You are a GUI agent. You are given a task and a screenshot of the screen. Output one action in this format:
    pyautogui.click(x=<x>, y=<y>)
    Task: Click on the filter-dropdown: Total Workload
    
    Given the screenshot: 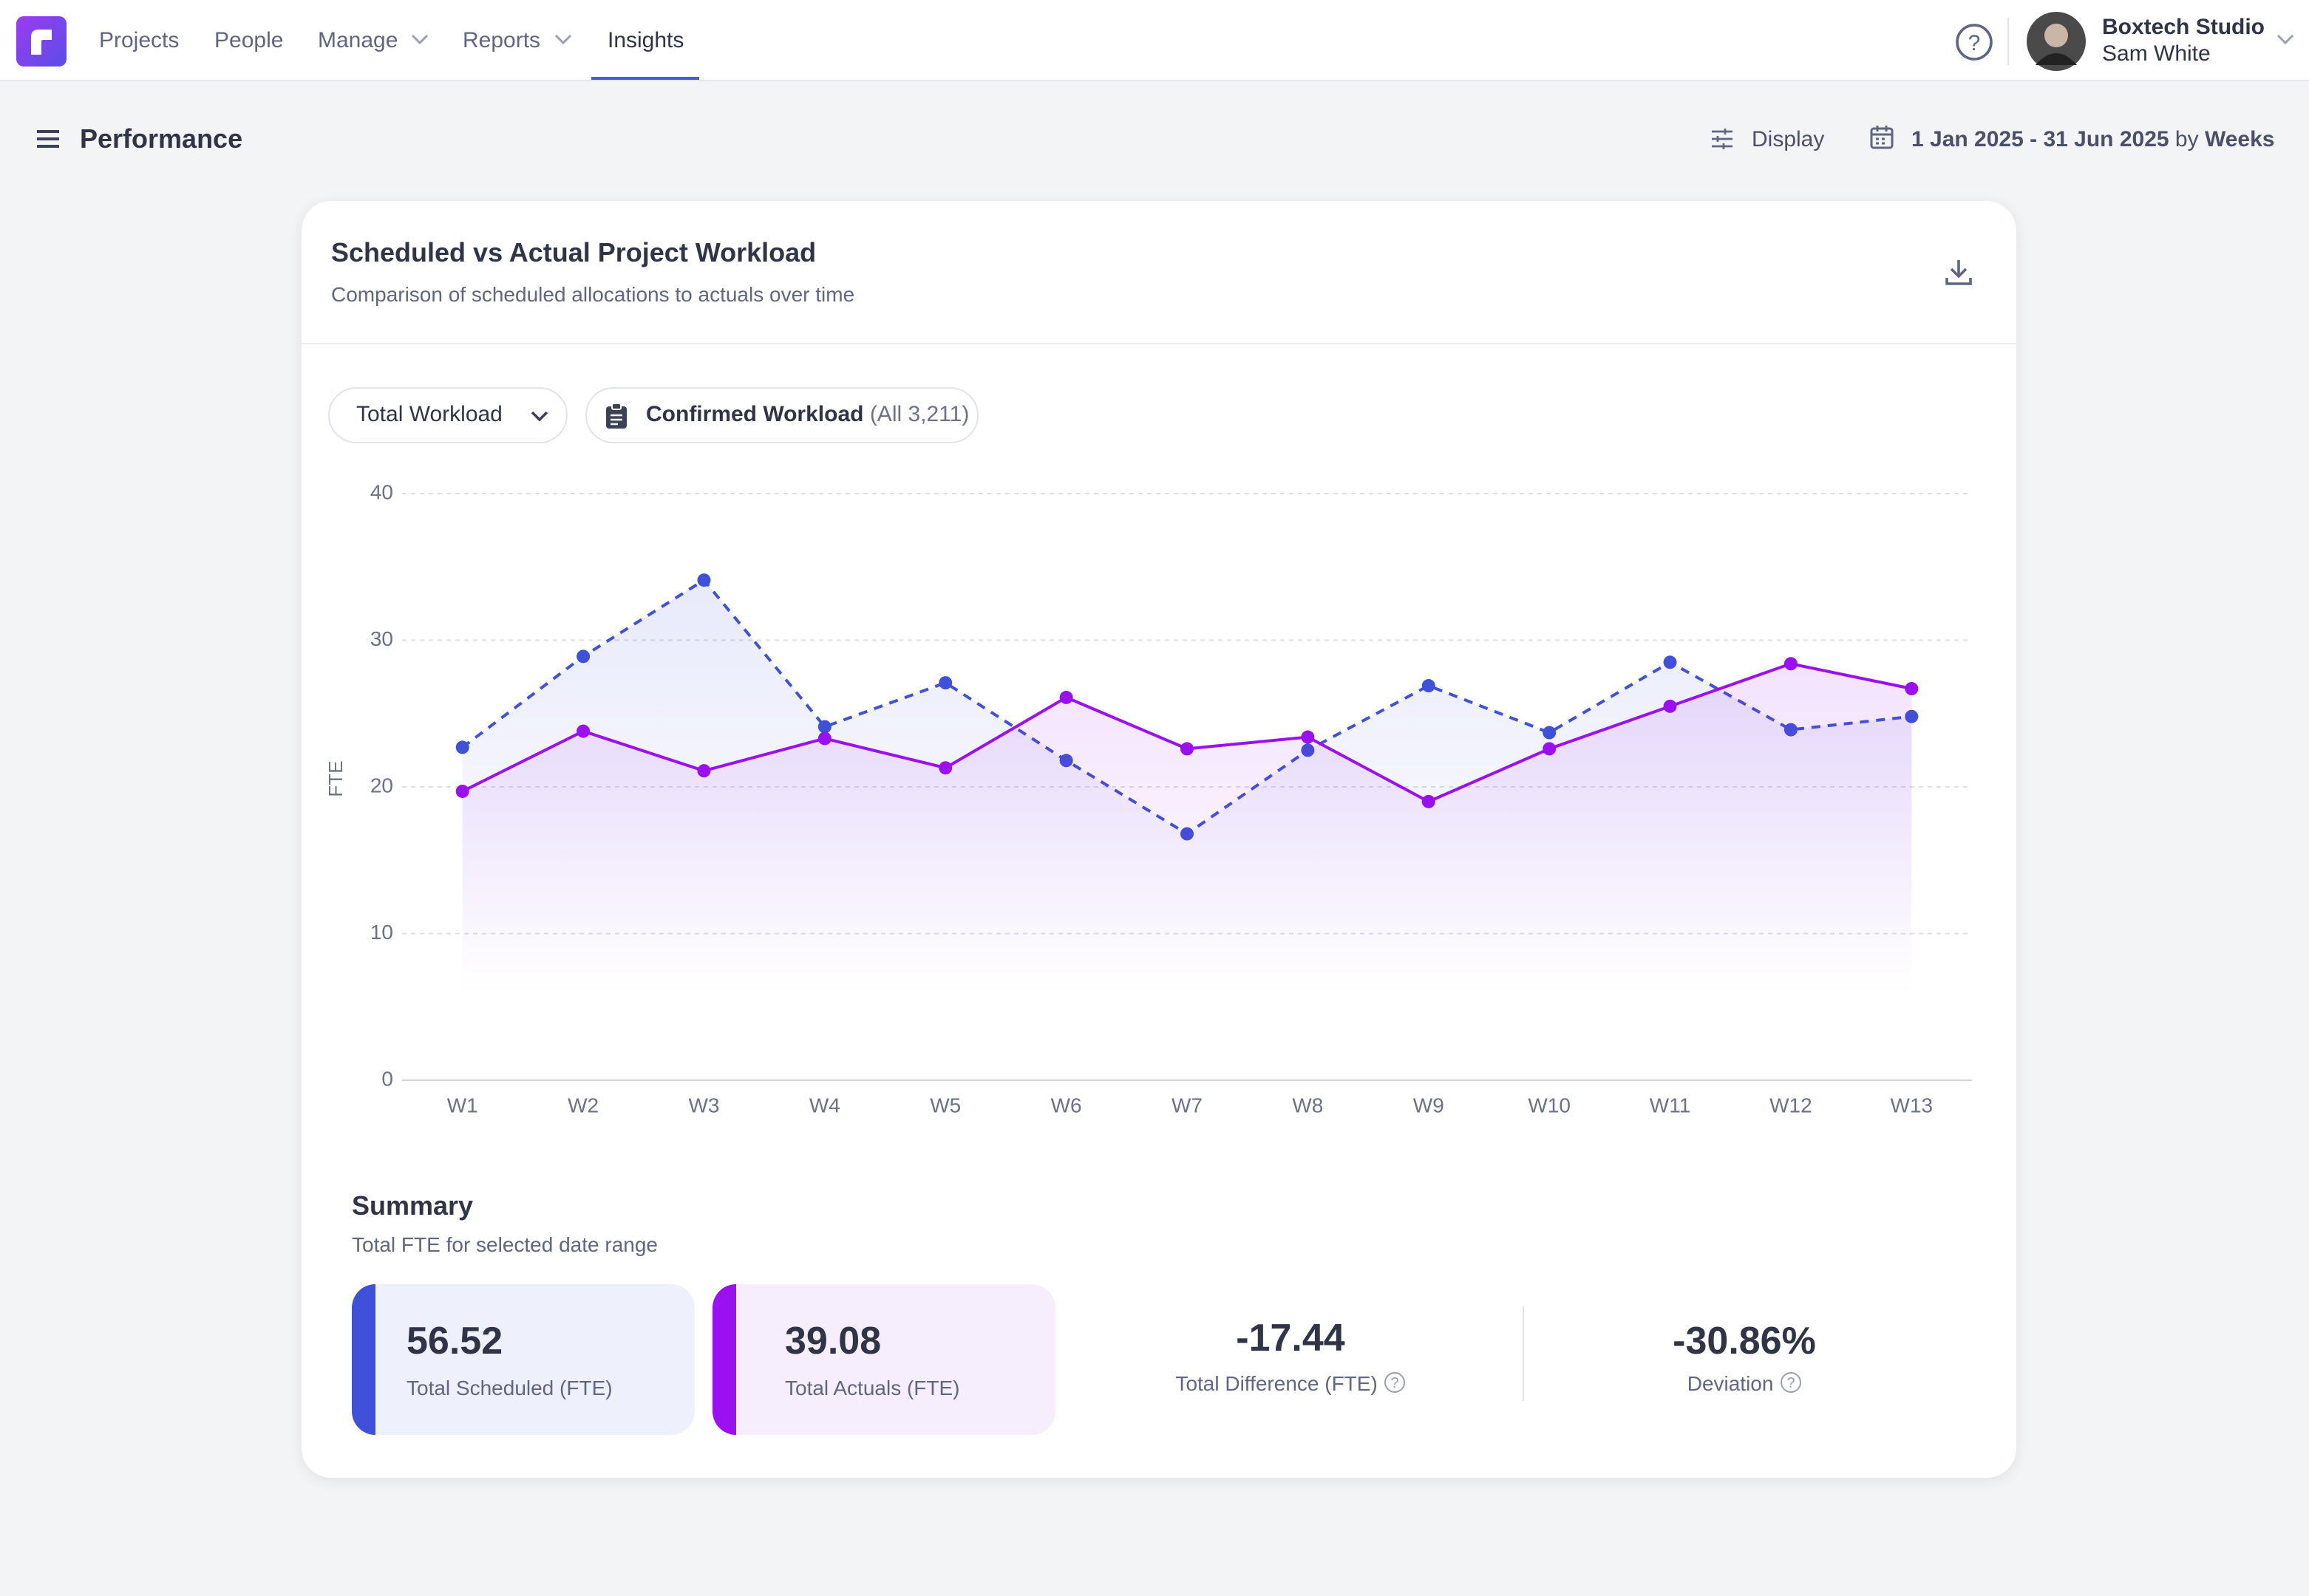 What is the action you would take?
    pyautogui.click(x=448, y=415)
    